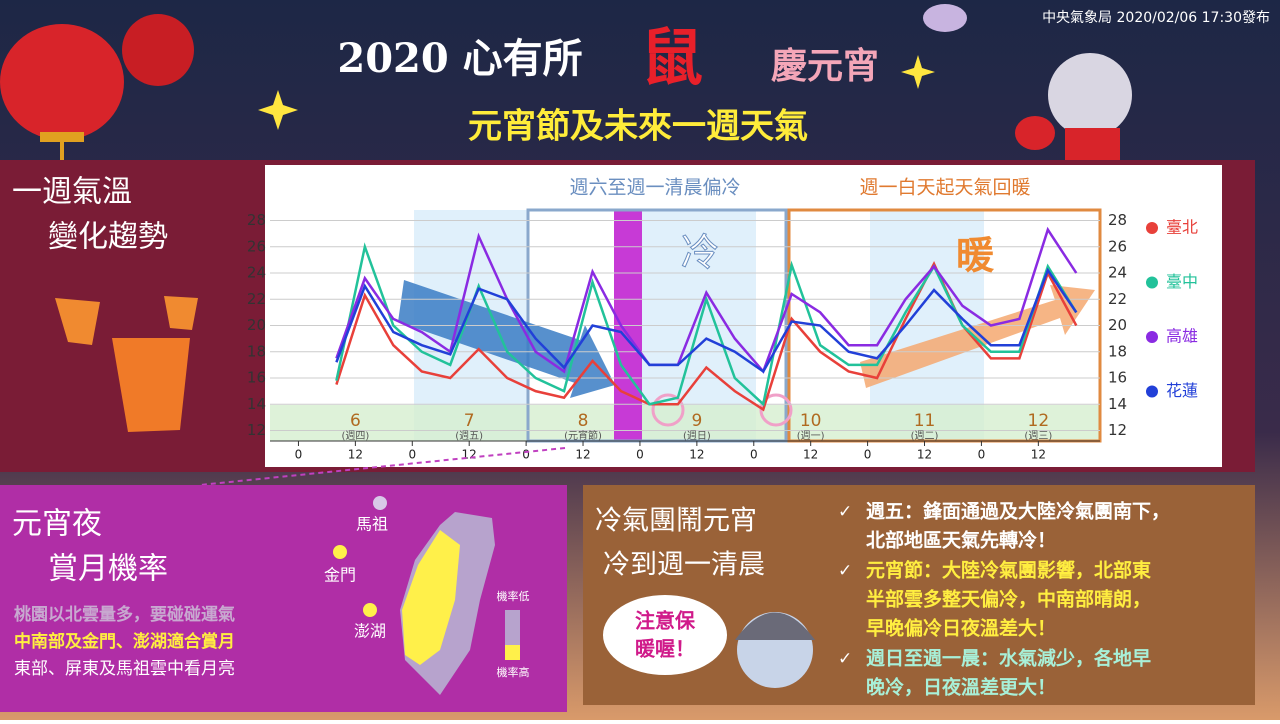  What do you see at coordinates (961, 687) in the screenshot?
I see `bullet-text: 晚冷，日夜溫差更大！` at bounding box center [961, 687].